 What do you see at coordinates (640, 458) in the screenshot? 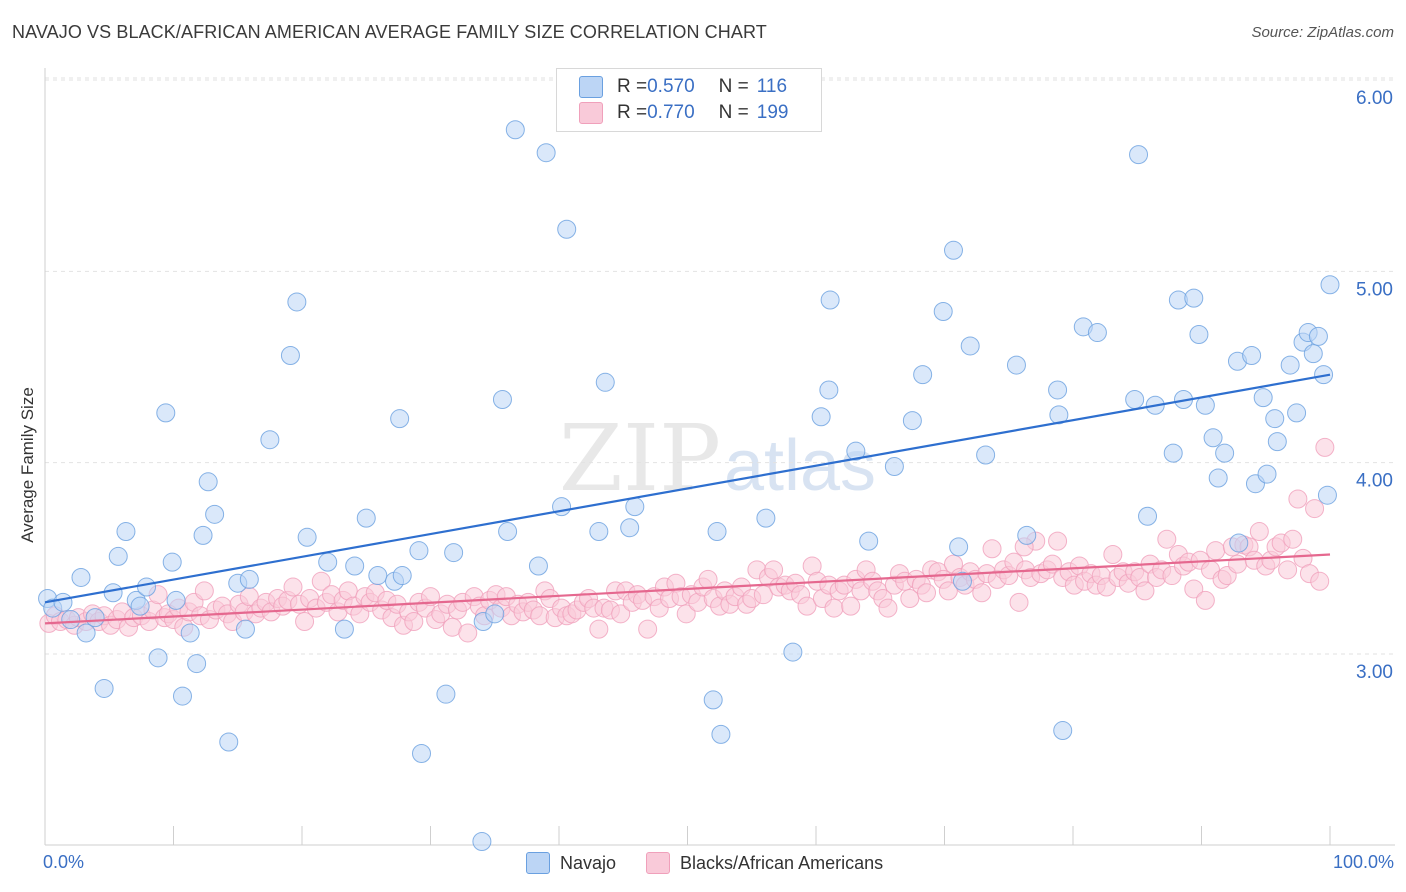
I see `watermark-zip: ZIP` at bounding box center [640, 458].